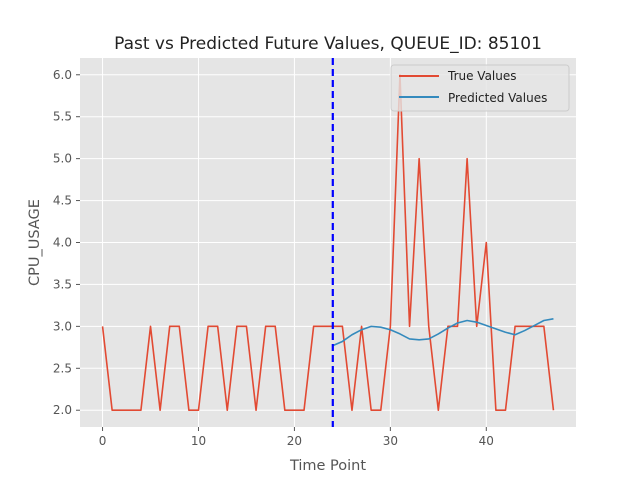 The image size is (640, 480). Describe the element at coordinates (480, 88) in the screenshot. I see `legend: True Values Predicted Values` at that location.